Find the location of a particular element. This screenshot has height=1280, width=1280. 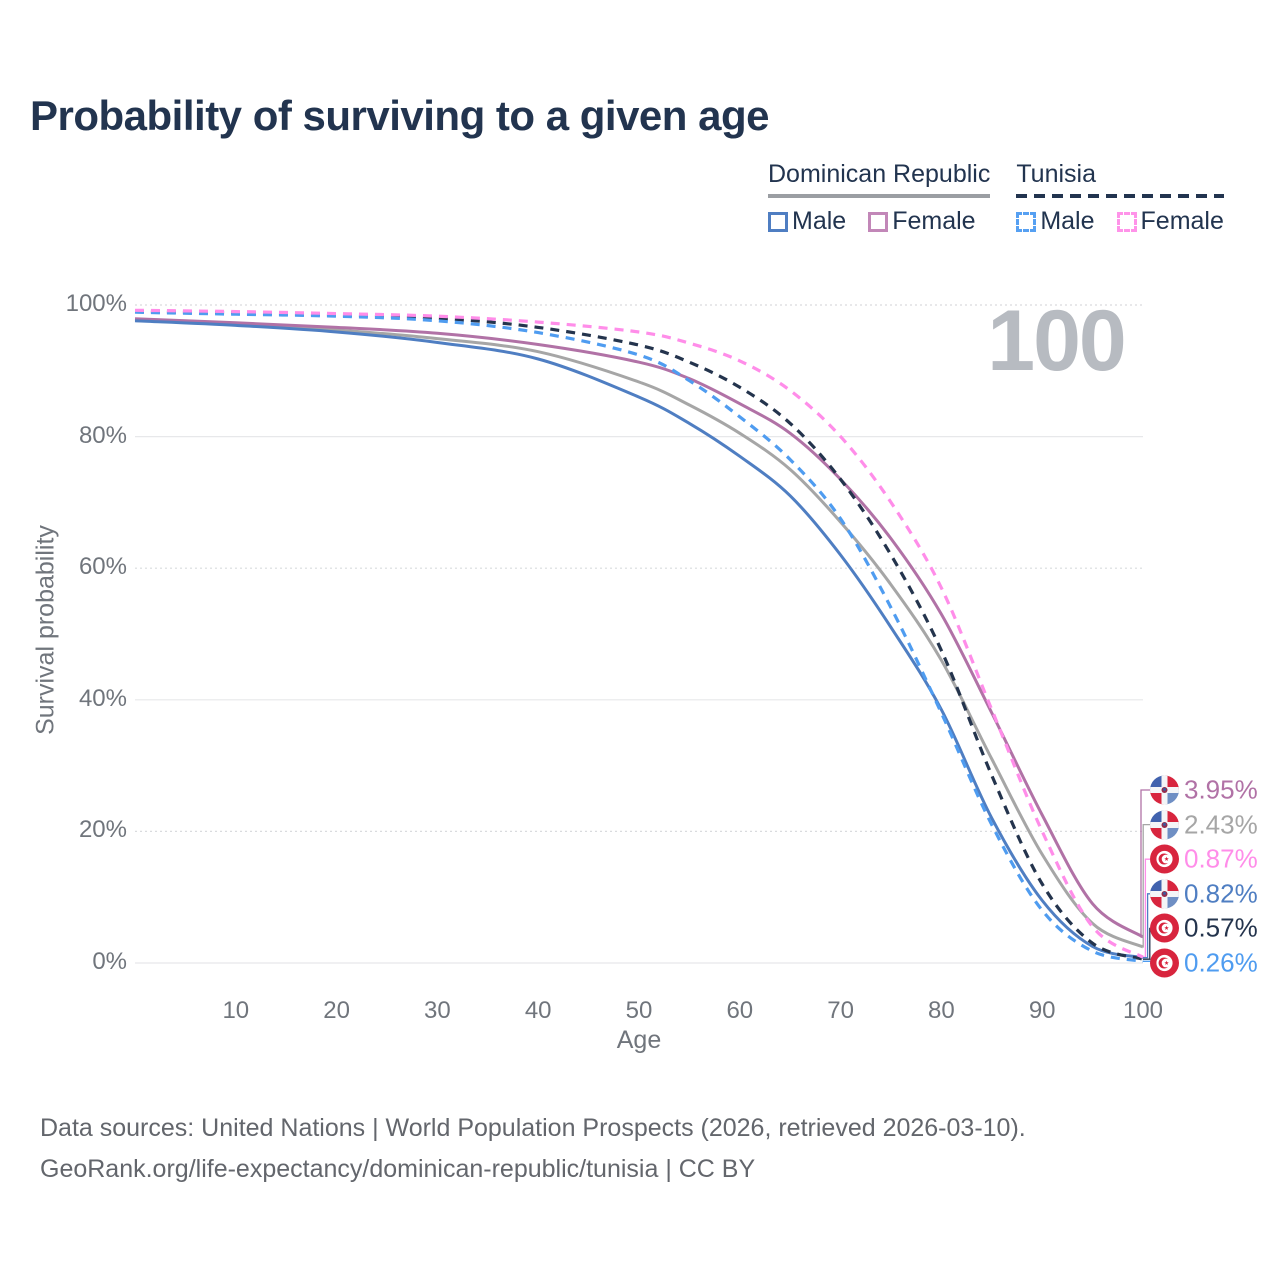

legend-group-title: Dominican Republic is located at coordinates (879, 174).